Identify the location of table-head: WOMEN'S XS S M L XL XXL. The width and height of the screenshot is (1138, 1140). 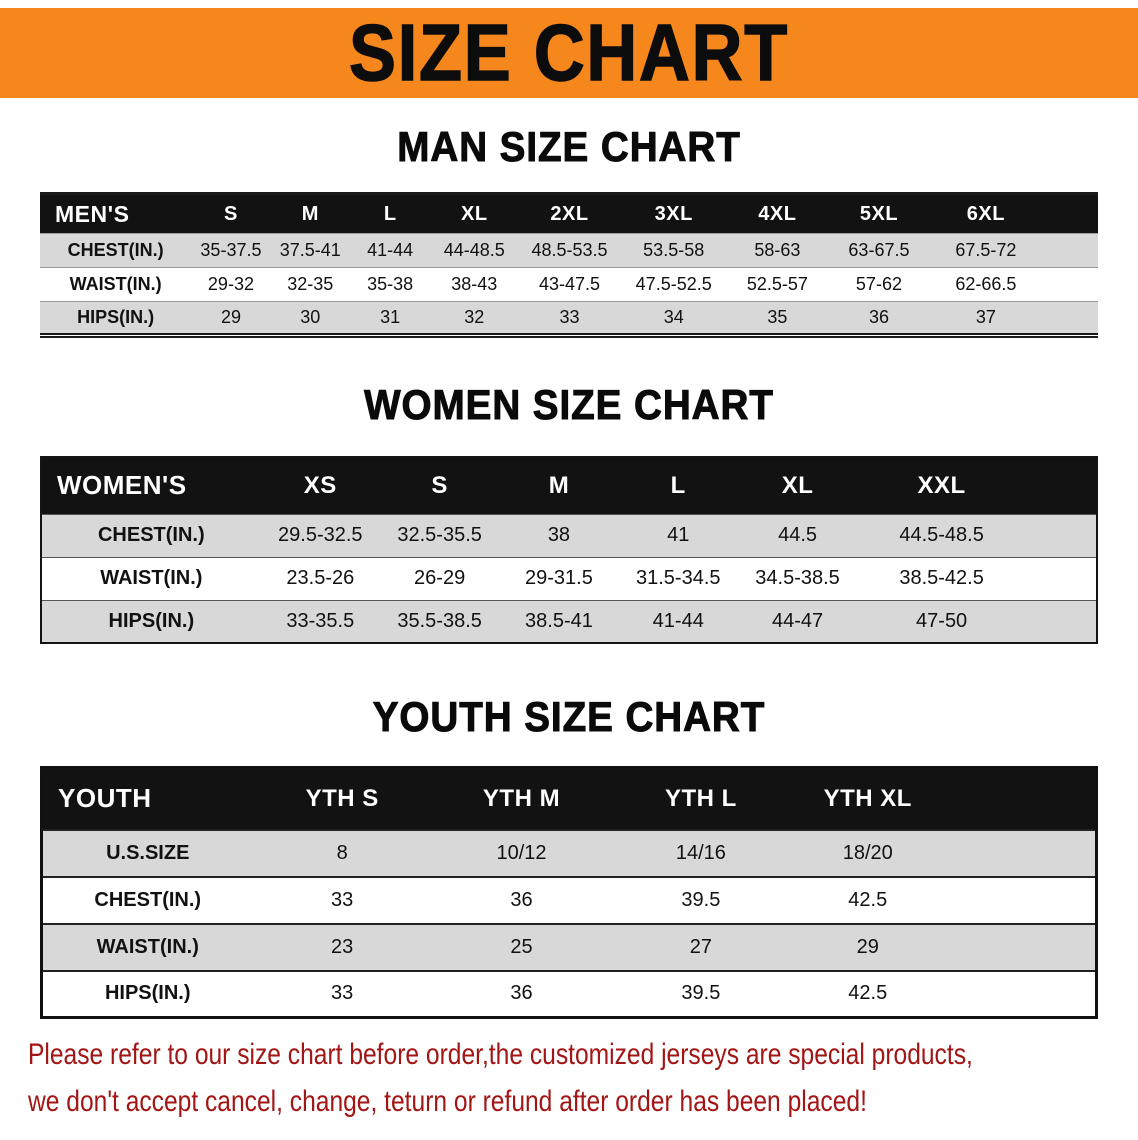
(569, 485).